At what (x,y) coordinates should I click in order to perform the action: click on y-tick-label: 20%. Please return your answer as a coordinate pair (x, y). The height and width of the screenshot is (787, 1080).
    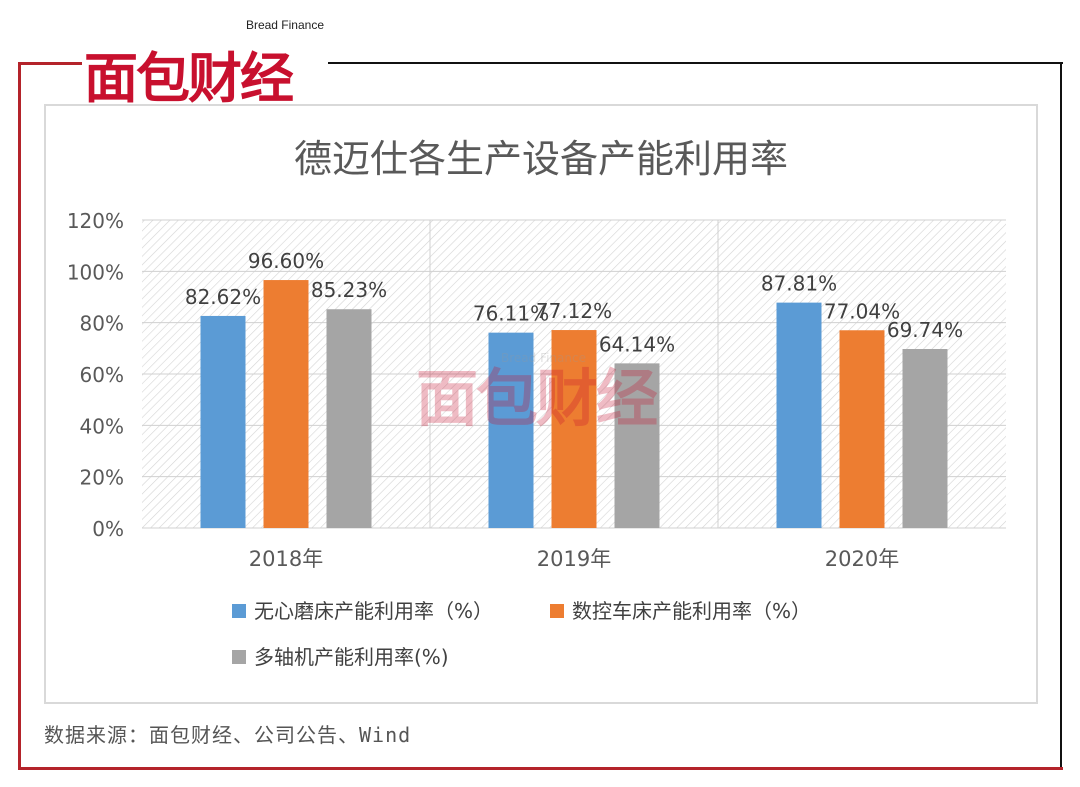
    Looking at the image, I should click on (102, 478).